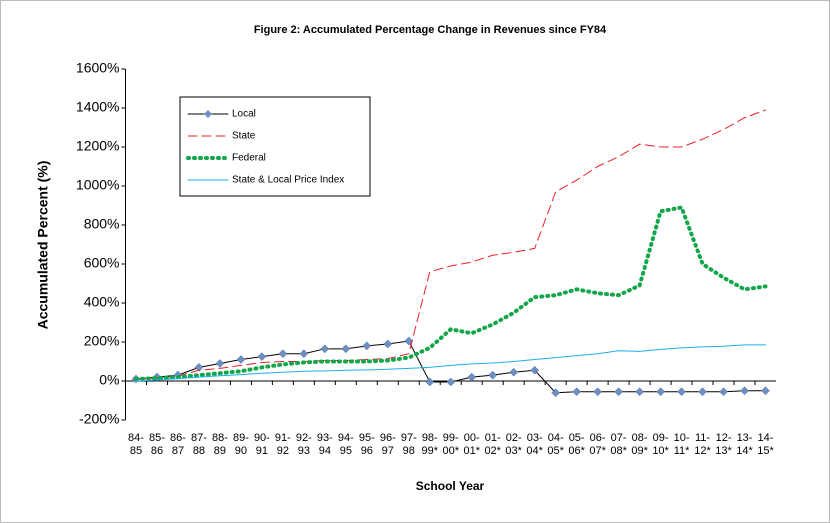 This screenshot has width=830, height=523. I want to click on x-tick-label: 11-12*, so click(702, 444).